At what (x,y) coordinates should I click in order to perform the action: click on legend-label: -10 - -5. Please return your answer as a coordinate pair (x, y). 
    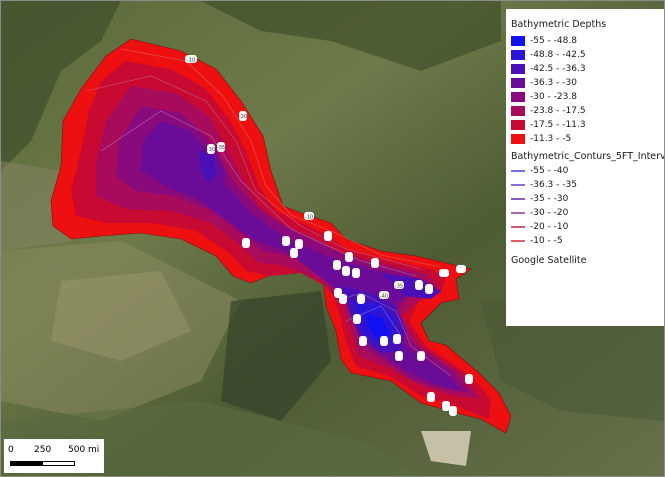
    Looking at the image, I should click on (546, 241).